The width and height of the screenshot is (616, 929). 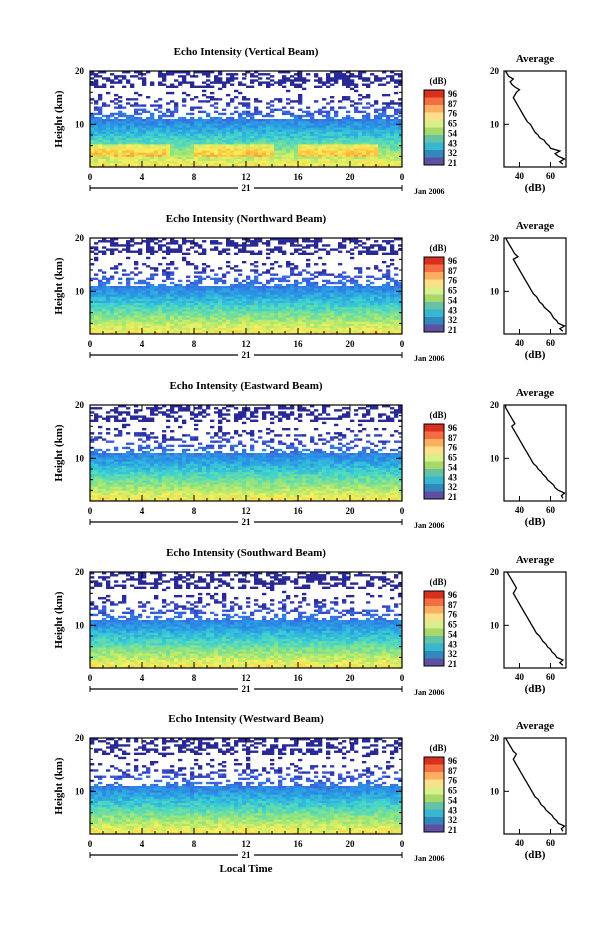 What do you see at coordinates (434, 161) in the screenshot?
I see `colorbar-band` at bounding box center [434, 161].